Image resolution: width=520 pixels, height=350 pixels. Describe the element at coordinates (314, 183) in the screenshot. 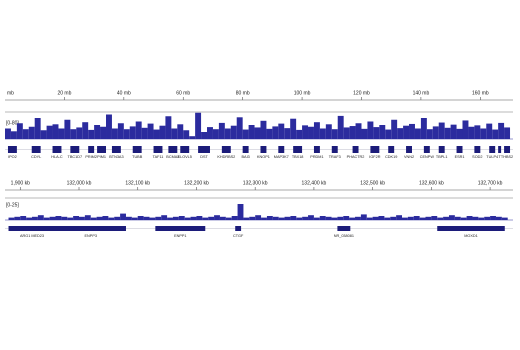

I see `x-tick-label: 132,400 kb` at that location.